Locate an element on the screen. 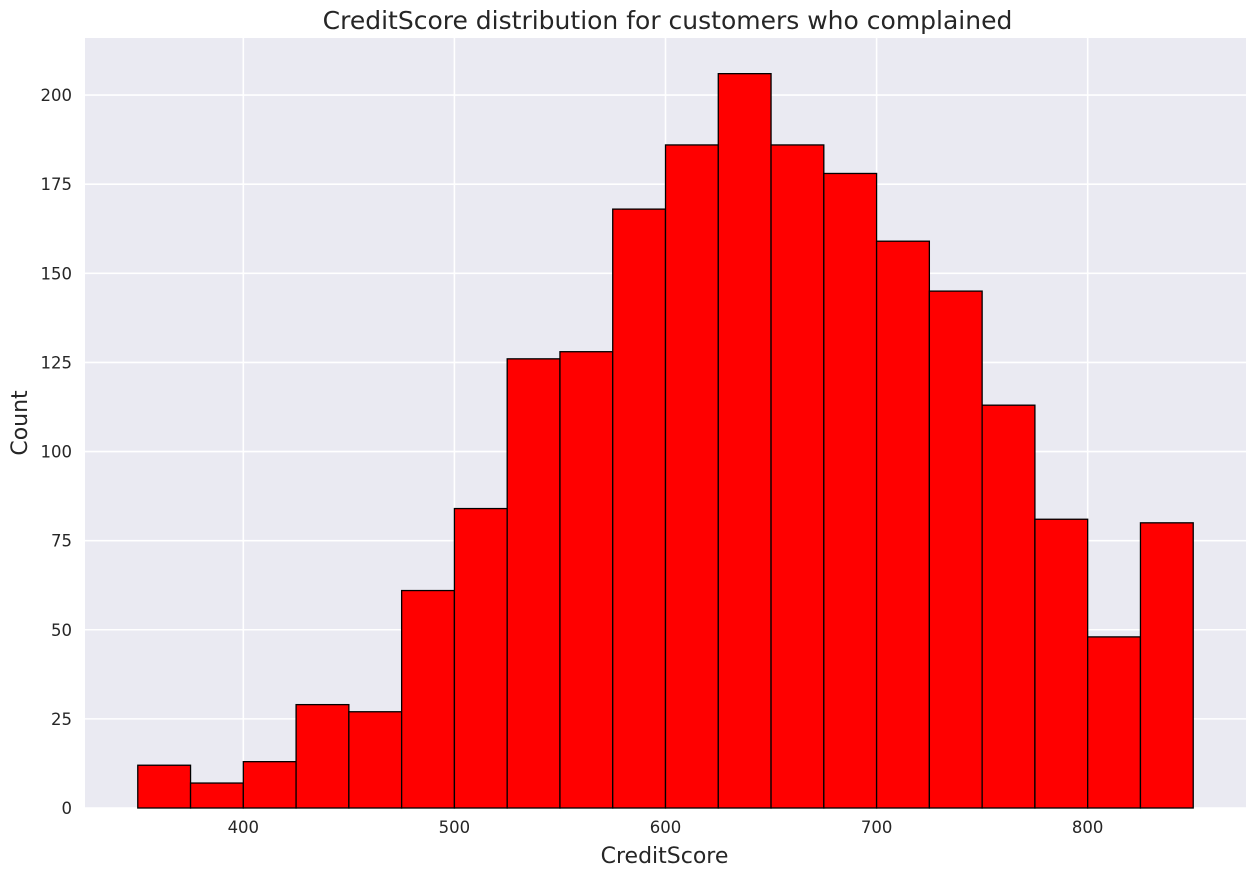 The width and height of the screenshot is (1256, 878). x-tick-label: 400 is located at coordinates (244, 827).